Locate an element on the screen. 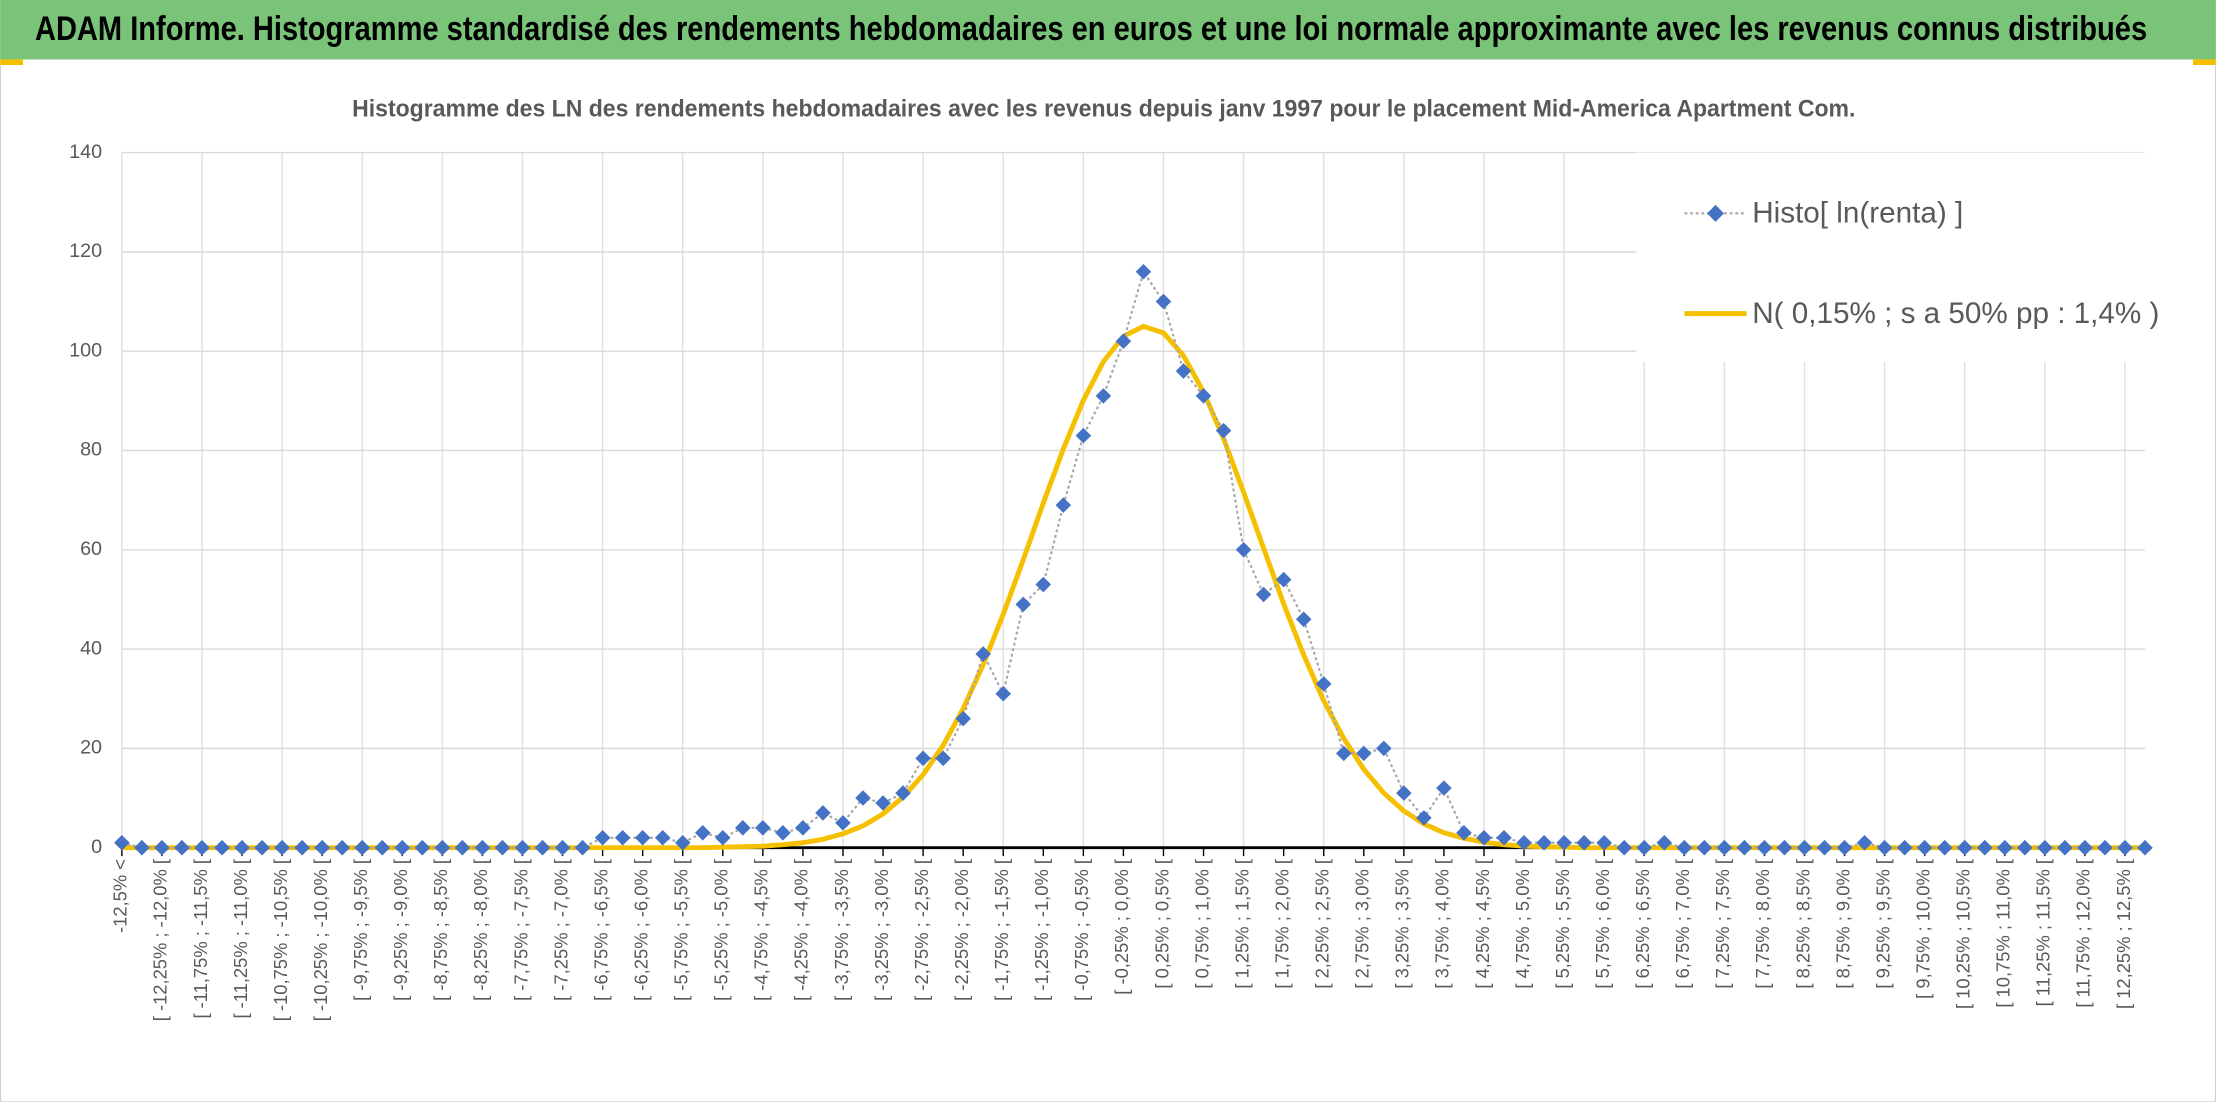  y-tick-label: 80 is located at coordinates (91, 450).